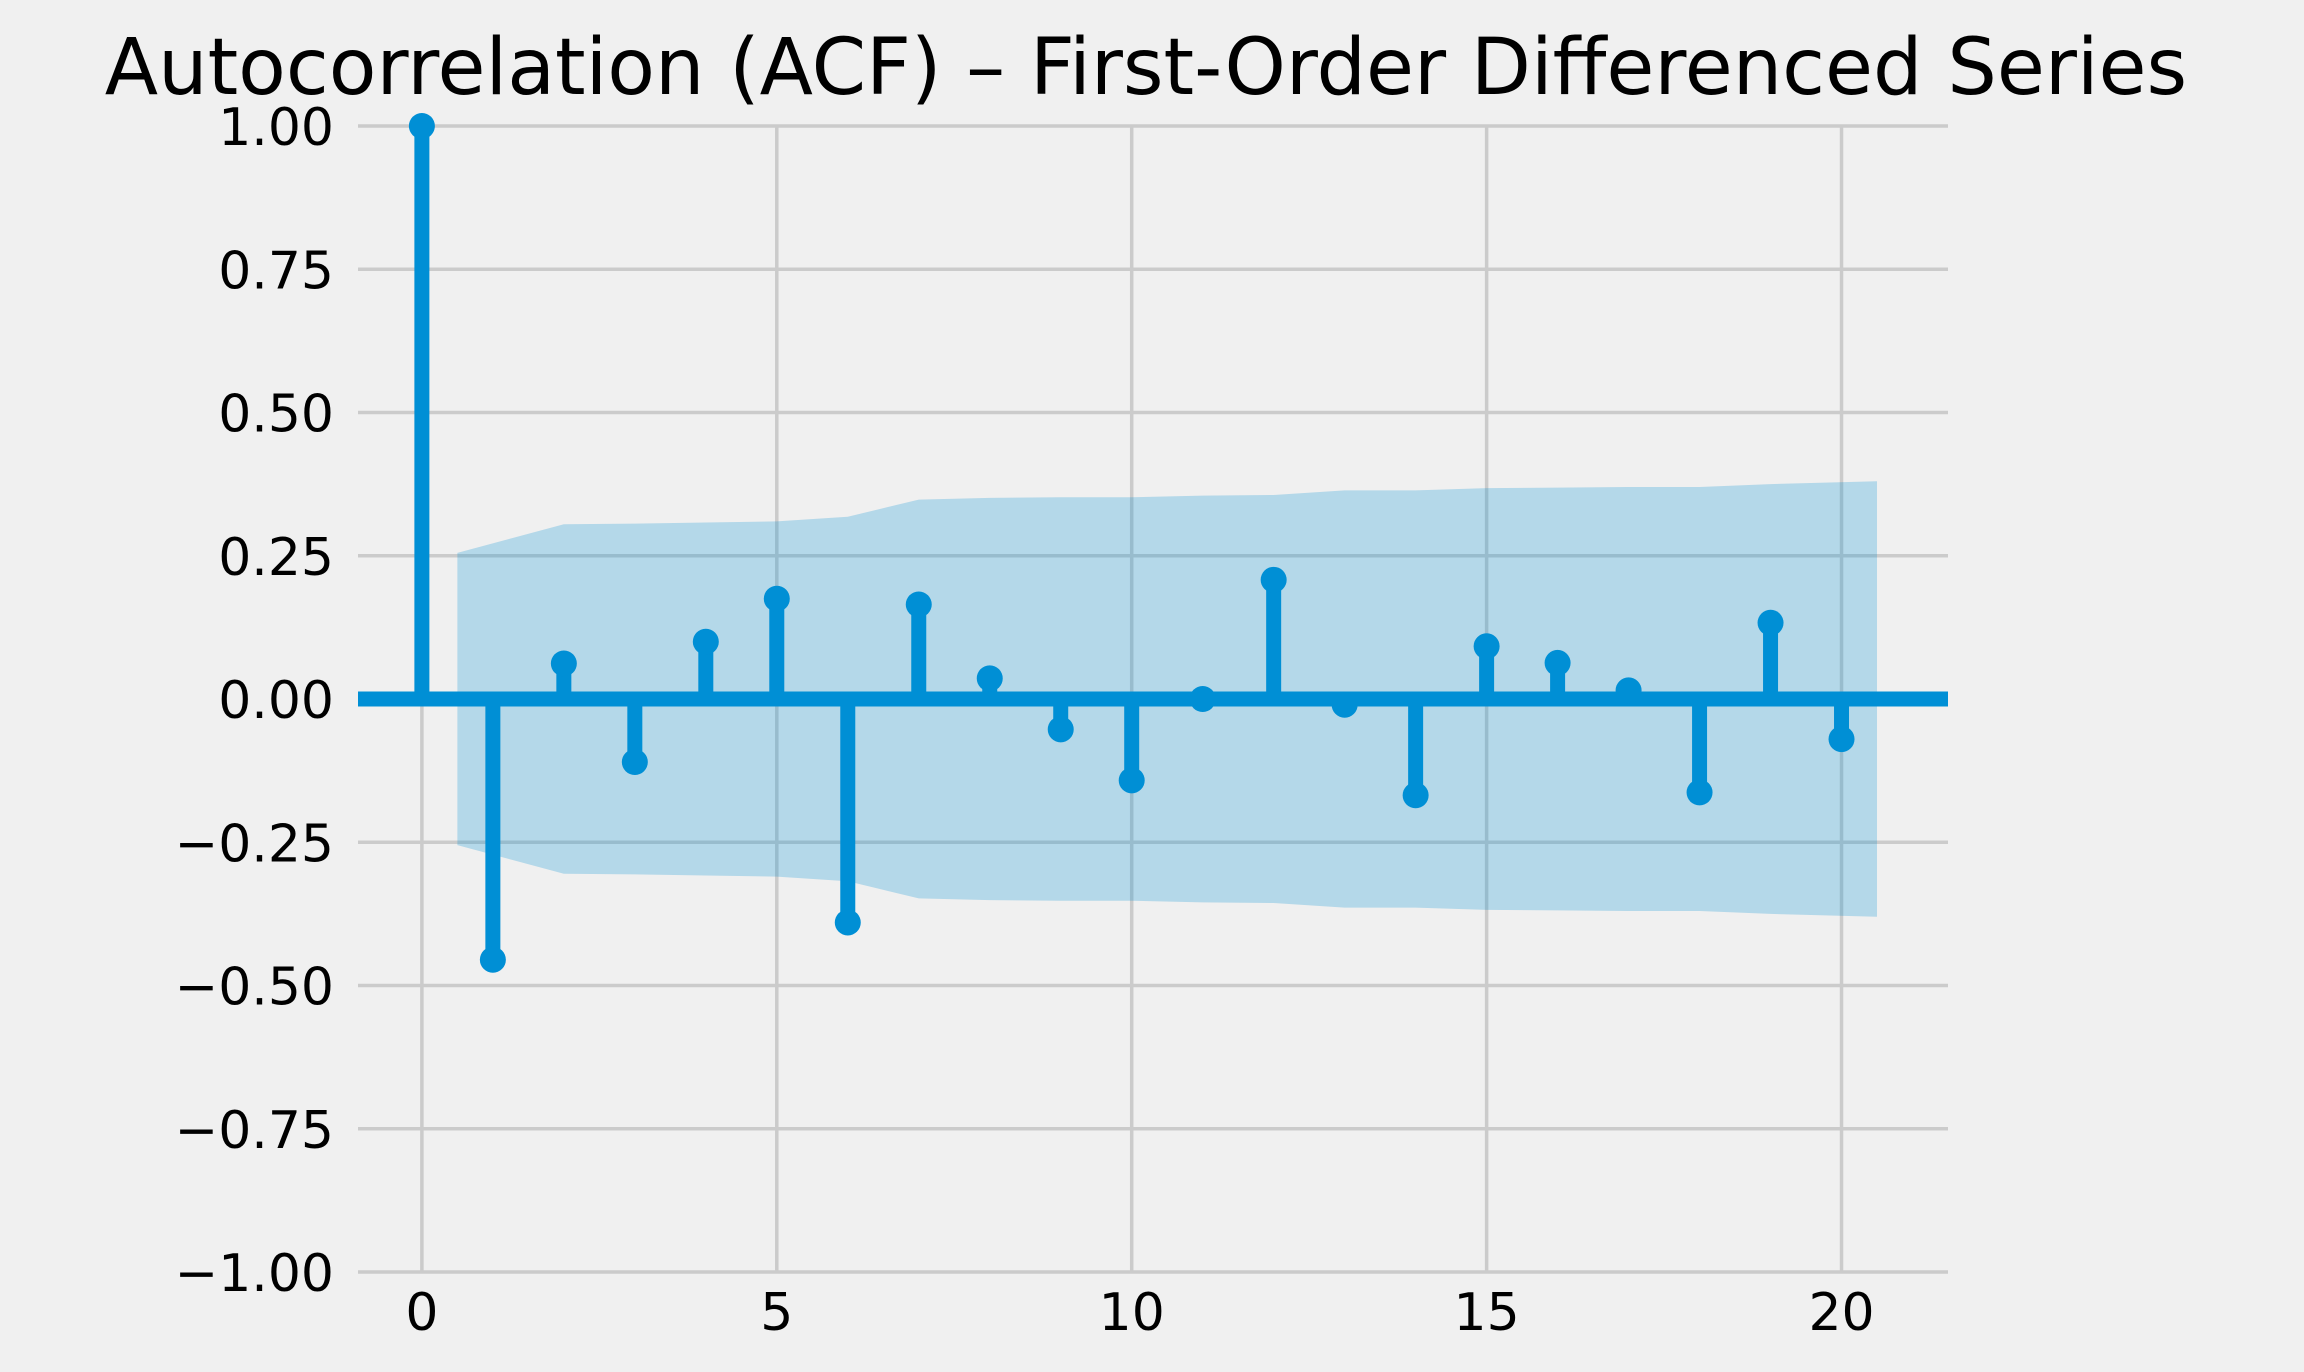 This screenshot has height=1372, width=2304. What do you see at coordinates (254, 988) in the screenshot?
I see `y-tick-label-6: −0.50` at bounding box center [254, 988].